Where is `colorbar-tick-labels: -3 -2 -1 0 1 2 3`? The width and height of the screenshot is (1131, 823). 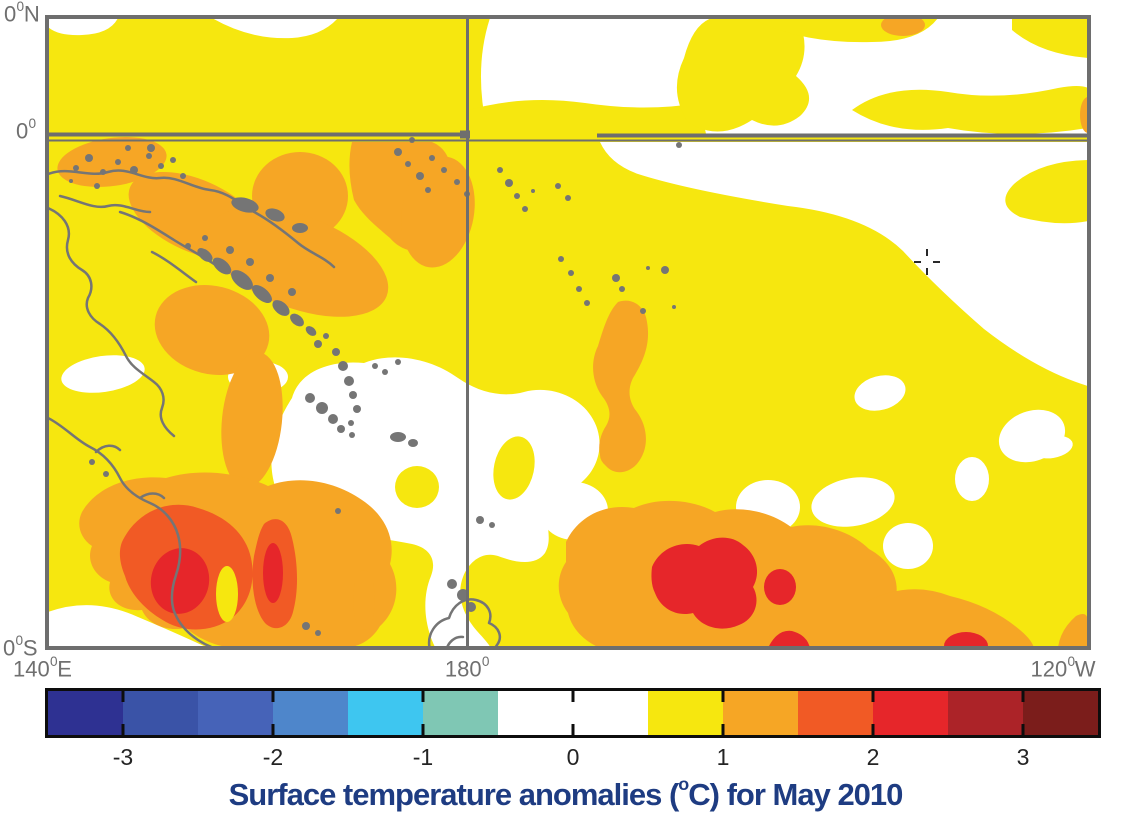
colorbar-tick-labels: -3 -2 -1 0 1 2 3 is located at coordinates (565, 758).